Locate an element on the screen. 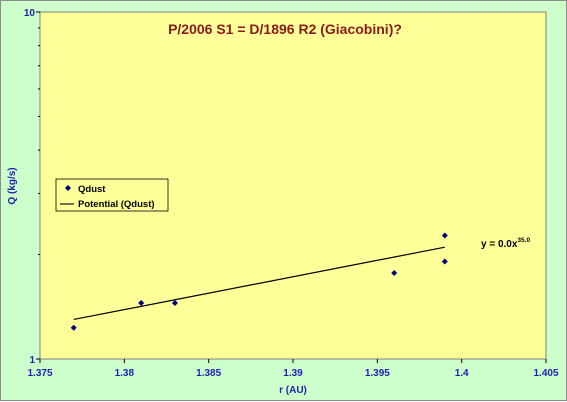  y-axis-title: Q (kg/s) is located at coordinates (12, 185).